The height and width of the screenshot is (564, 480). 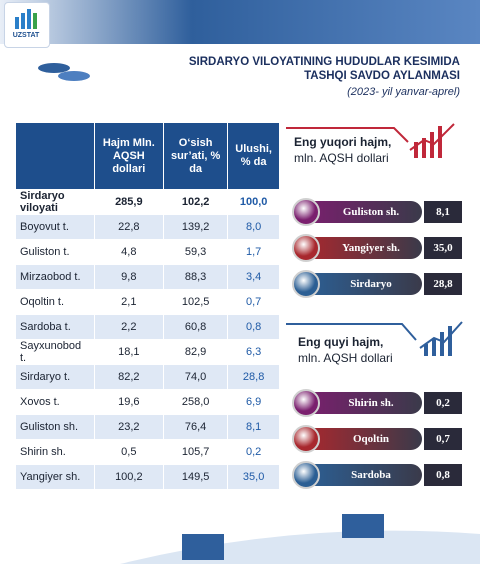 I want to click on pill: Shirin sh. 0,2, so click(x=377, y=403).